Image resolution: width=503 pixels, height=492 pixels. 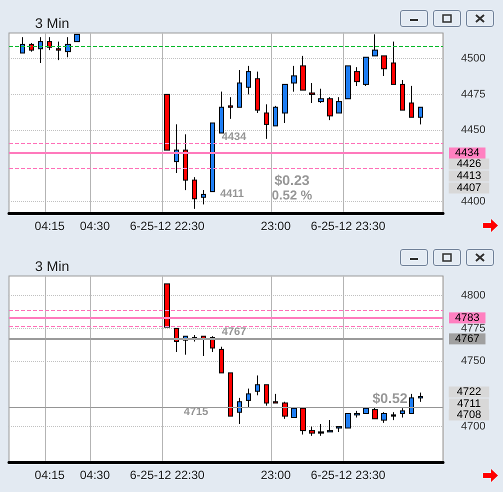 I want to click on y-tick-label: 4775, so click(x=473, y=328).